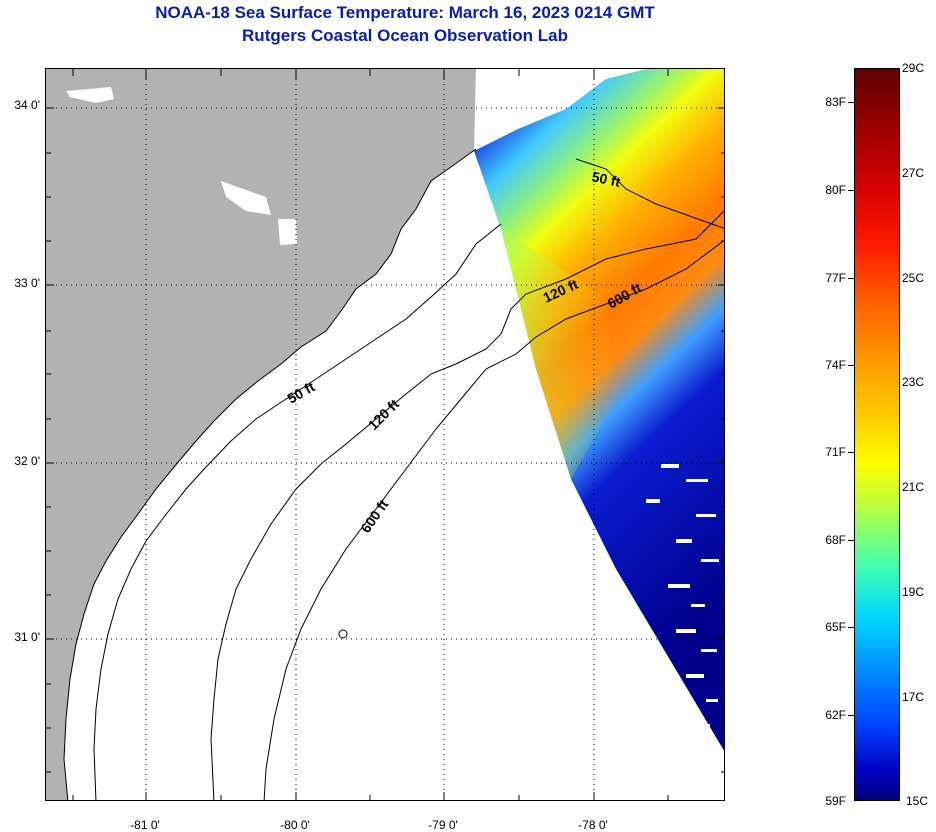 The width and height of the screenshot is (936, 832). I want to click on lat-label-33: 33 0', so click(27, 283).